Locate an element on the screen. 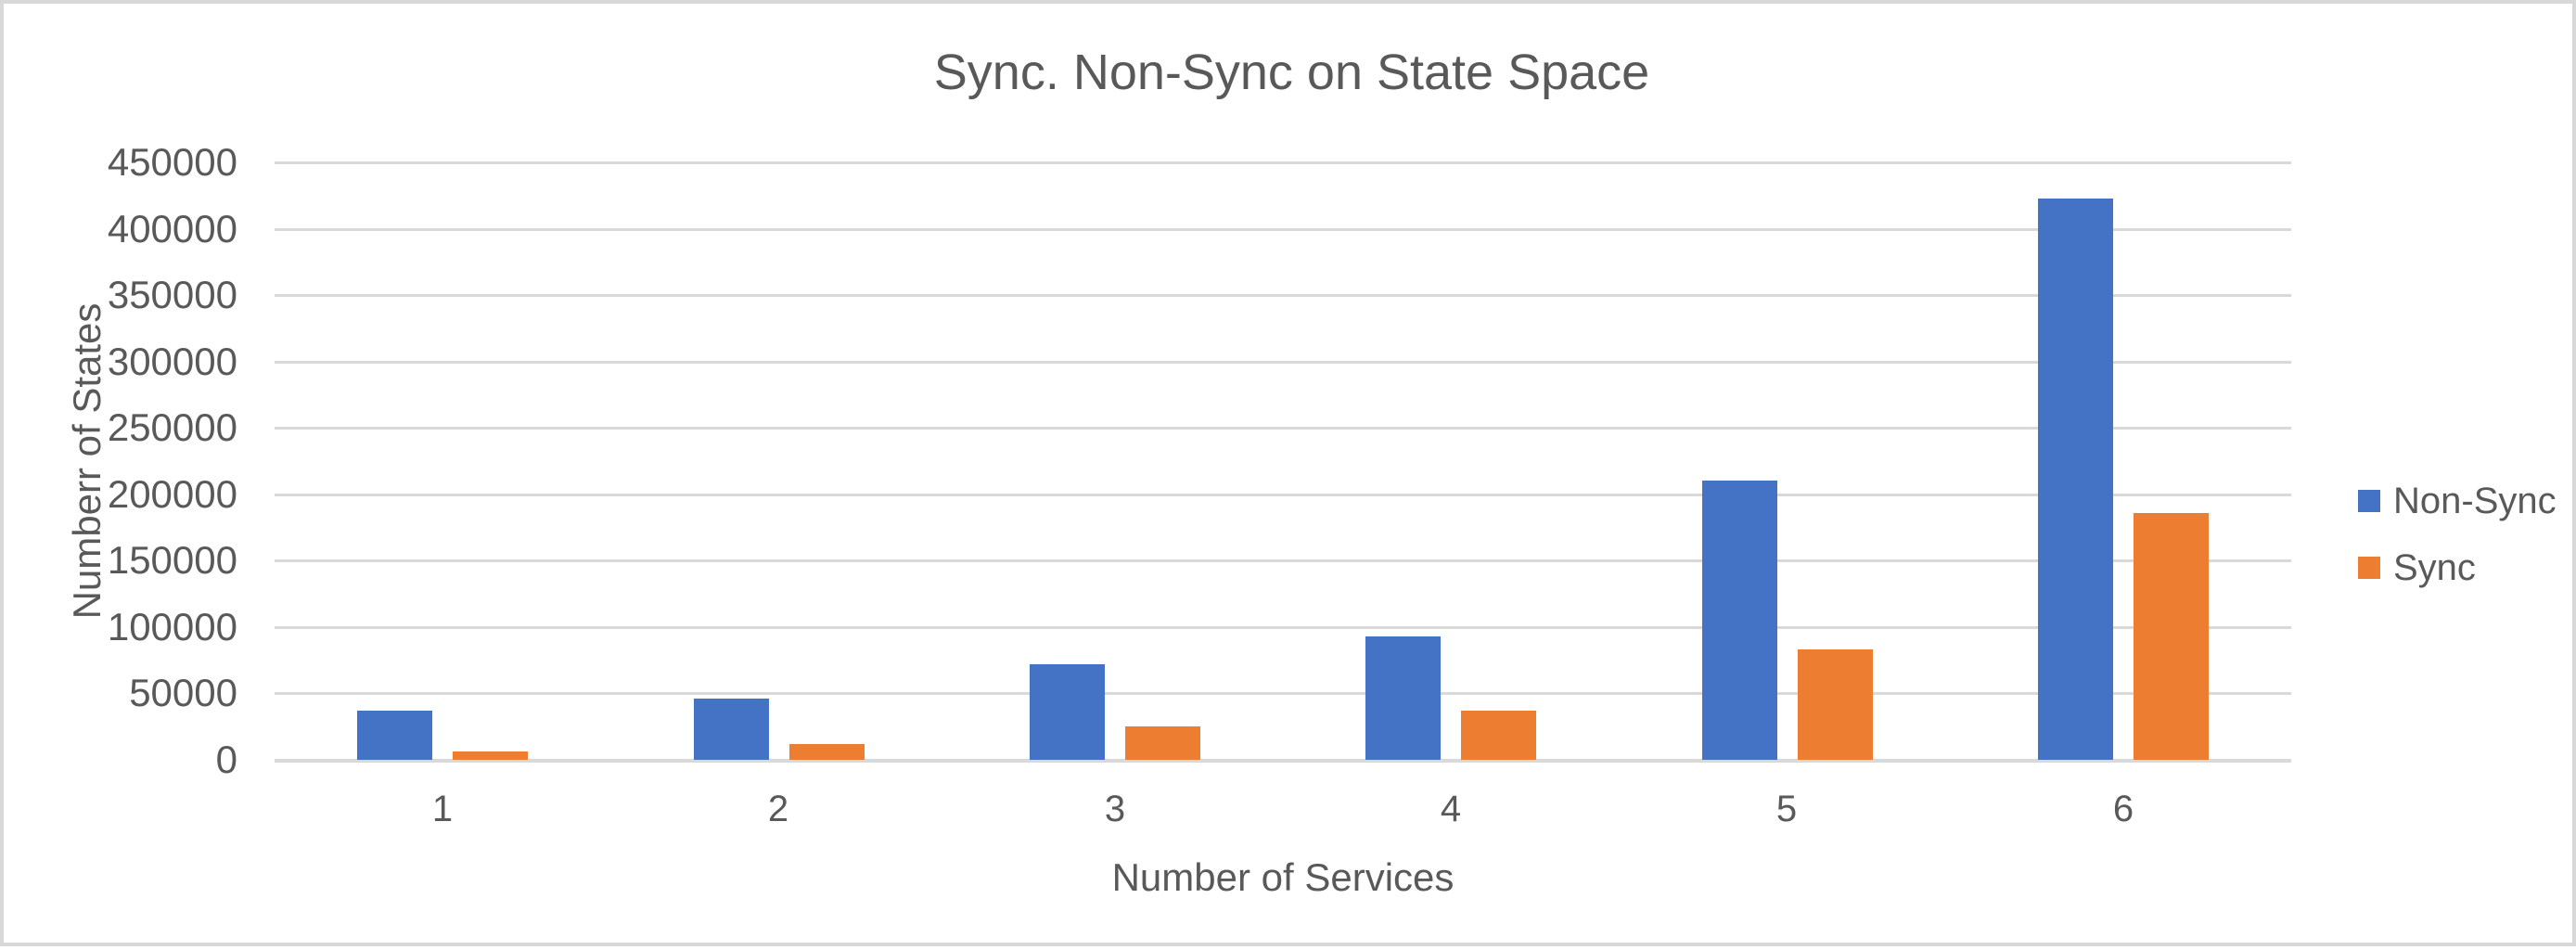 Image resolution: width=2576 pixels, height=950 pixels. y-tick-label: 100000 is located at coordinates (172, 626).